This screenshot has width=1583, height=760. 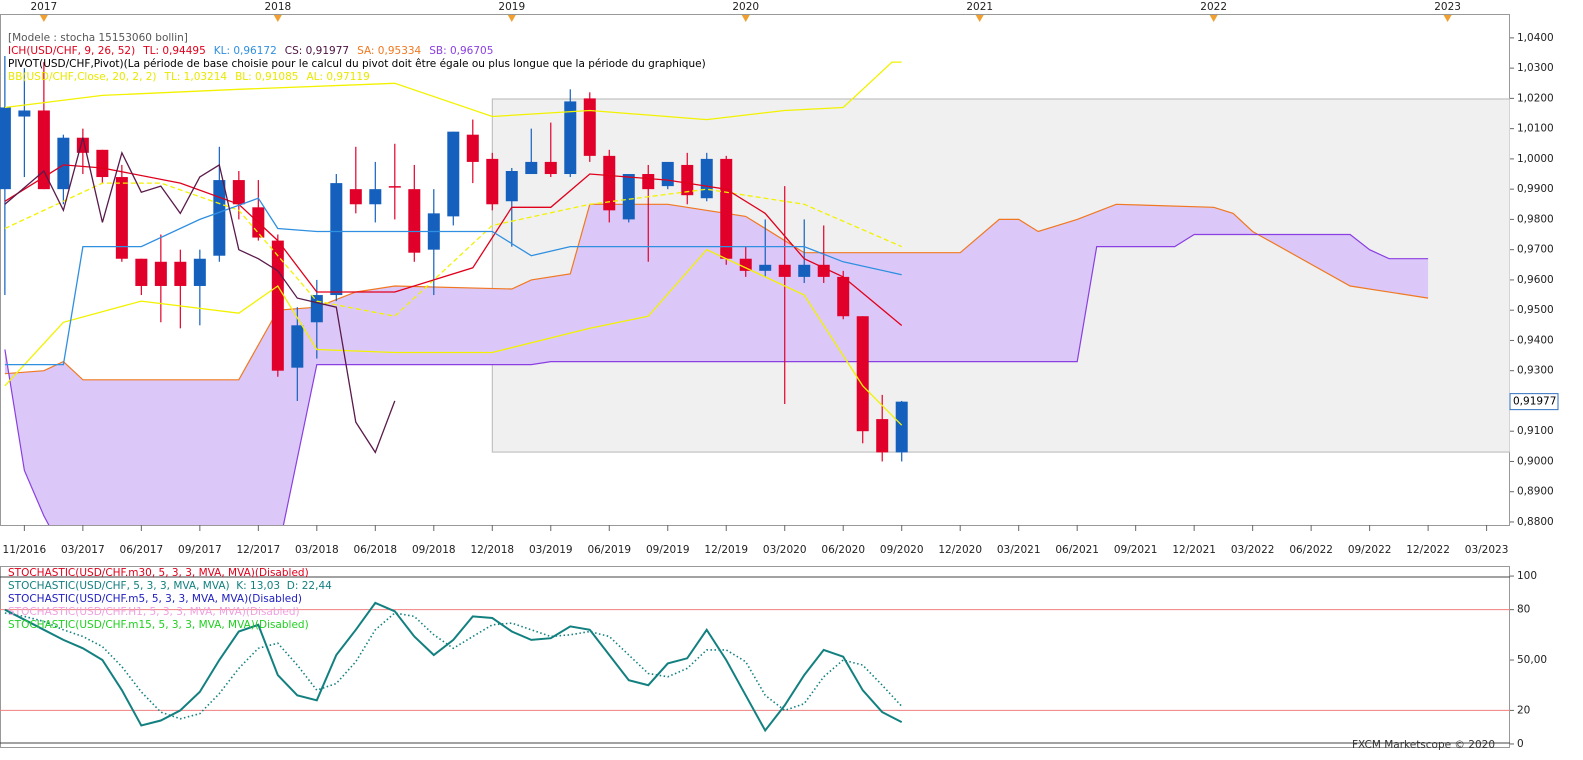 I want to click on y-tick-label: 20, so click(x=1523, y=710).